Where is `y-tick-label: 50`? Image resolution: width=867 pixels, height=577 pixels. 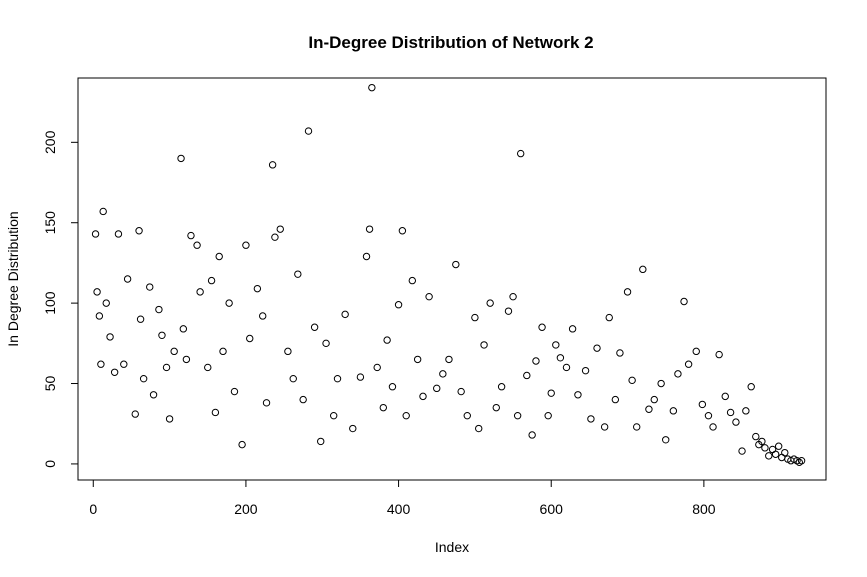 y-tick-label: 50 is located at coordinates (50, 384).